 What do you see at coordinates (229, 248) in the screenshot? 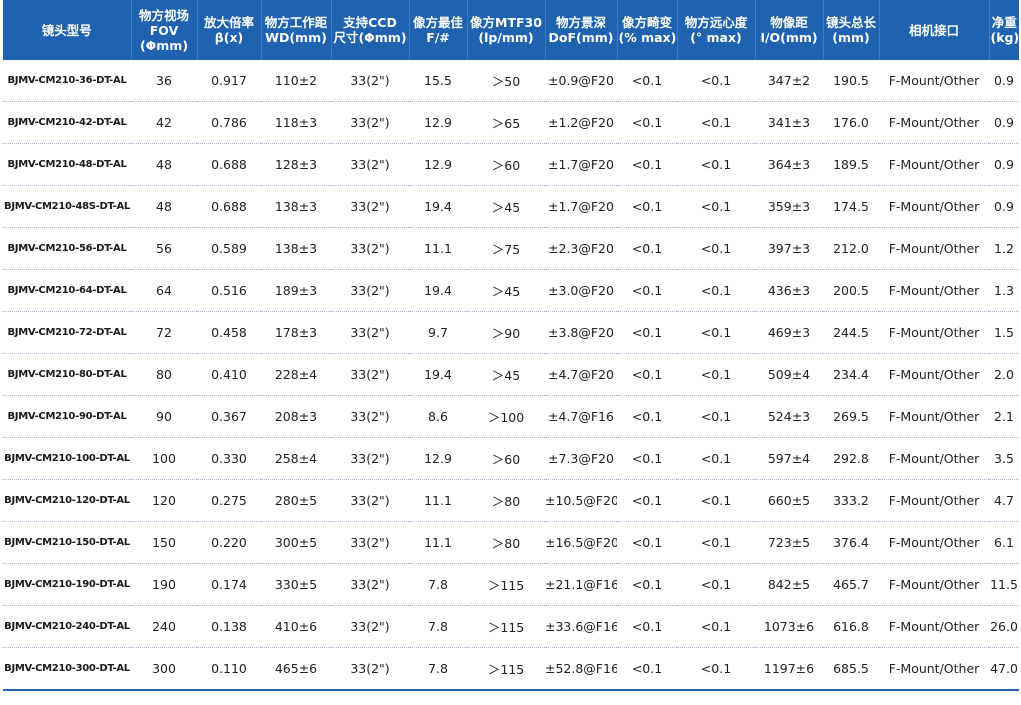
I see `table-cell: 0.589` at bounding box center [229, 248].